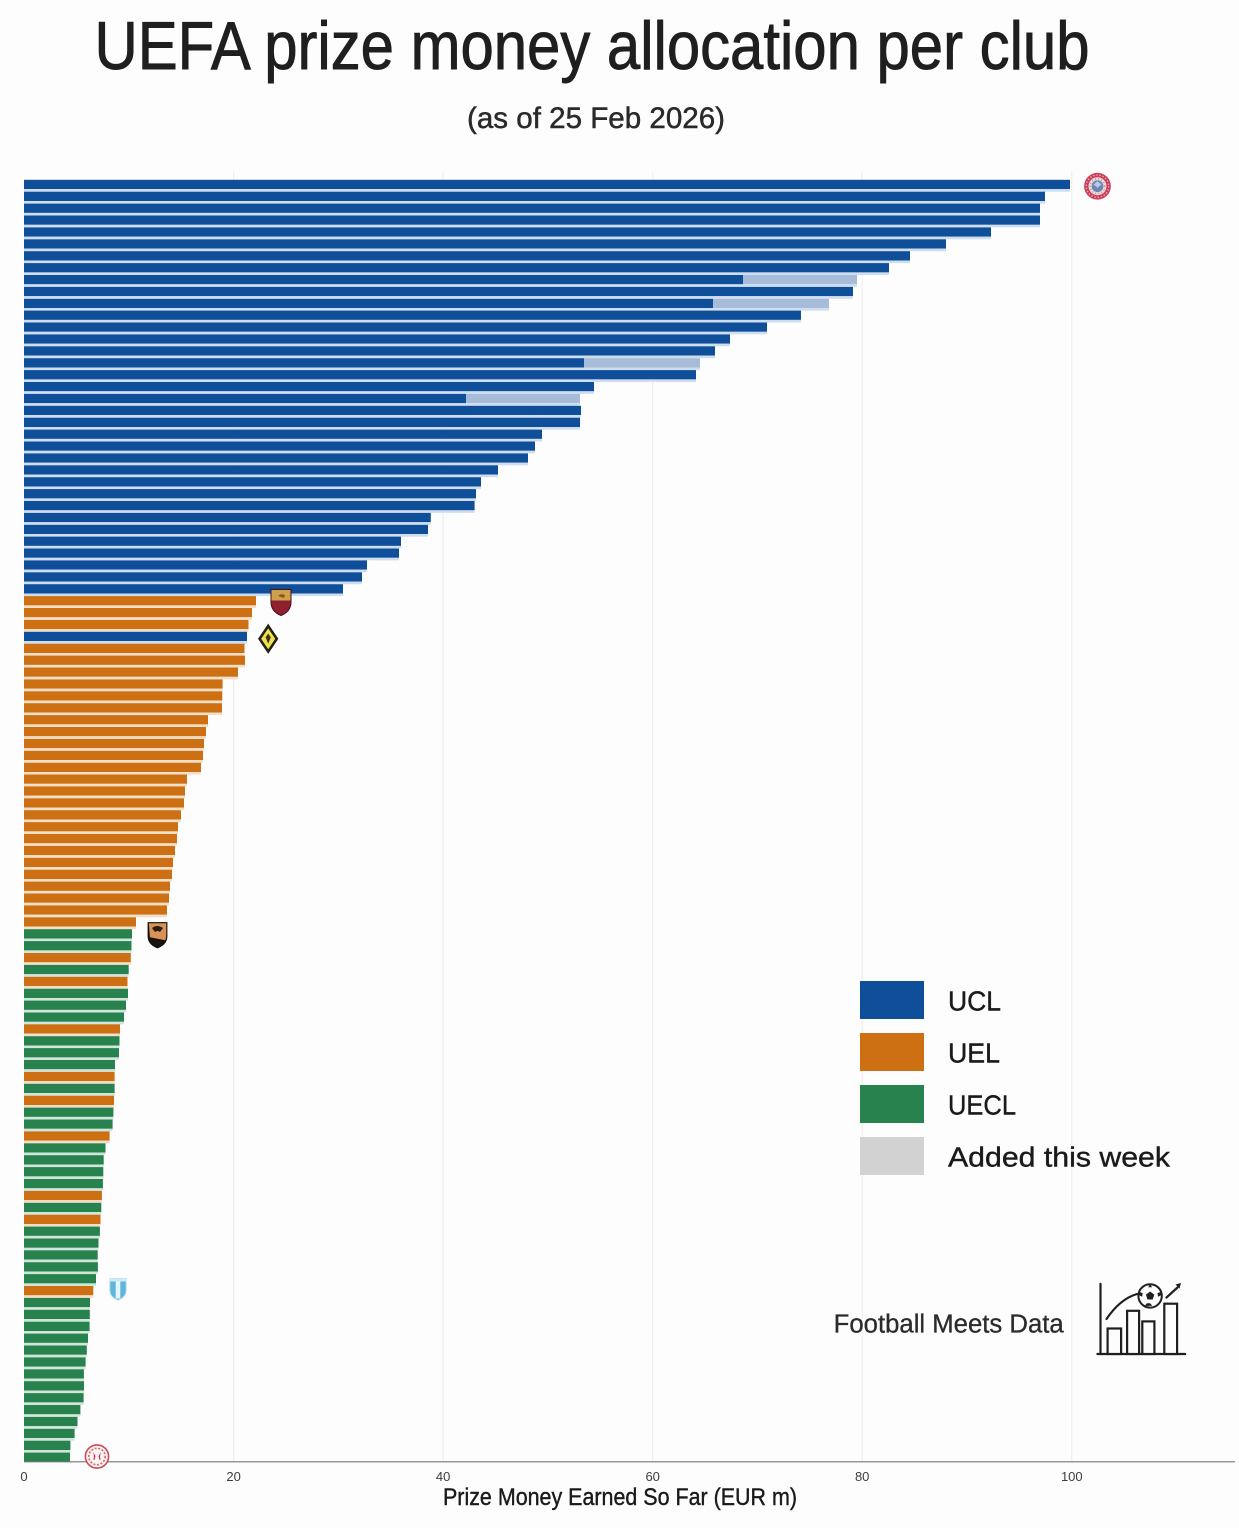 The height and width of the screenshot is (1528, 1239). What do you see at coordinates (23, 1476) in the screenshot?
I see `svg-text: 0` at bounding box center [23, 1476].